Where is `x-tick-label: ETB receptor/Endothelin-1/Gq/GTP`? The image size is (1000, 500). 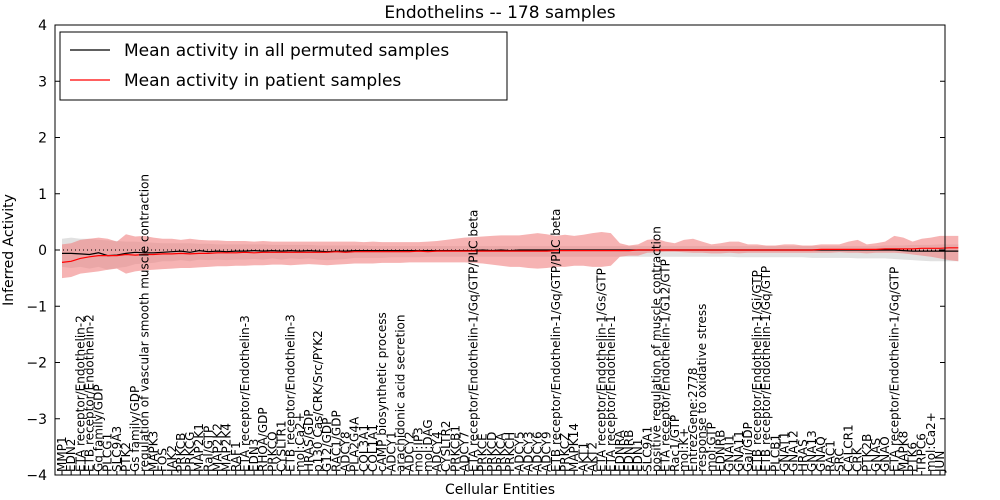 x-tick-label: ETB receptor/Endothelin-1/Gq/GTP is located at coordinates (766, 369).